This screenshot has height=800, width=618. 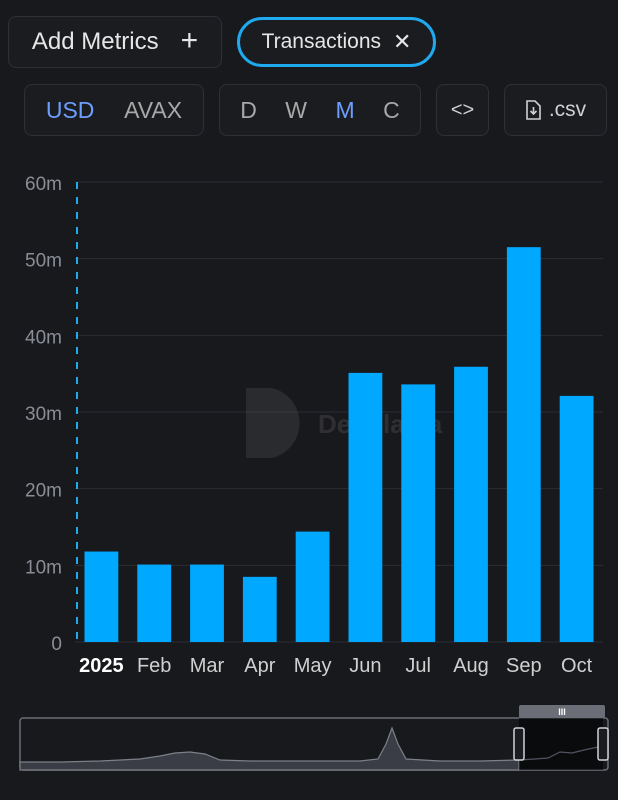 I want to click on range-brush: III, so click(x=309, y=750).